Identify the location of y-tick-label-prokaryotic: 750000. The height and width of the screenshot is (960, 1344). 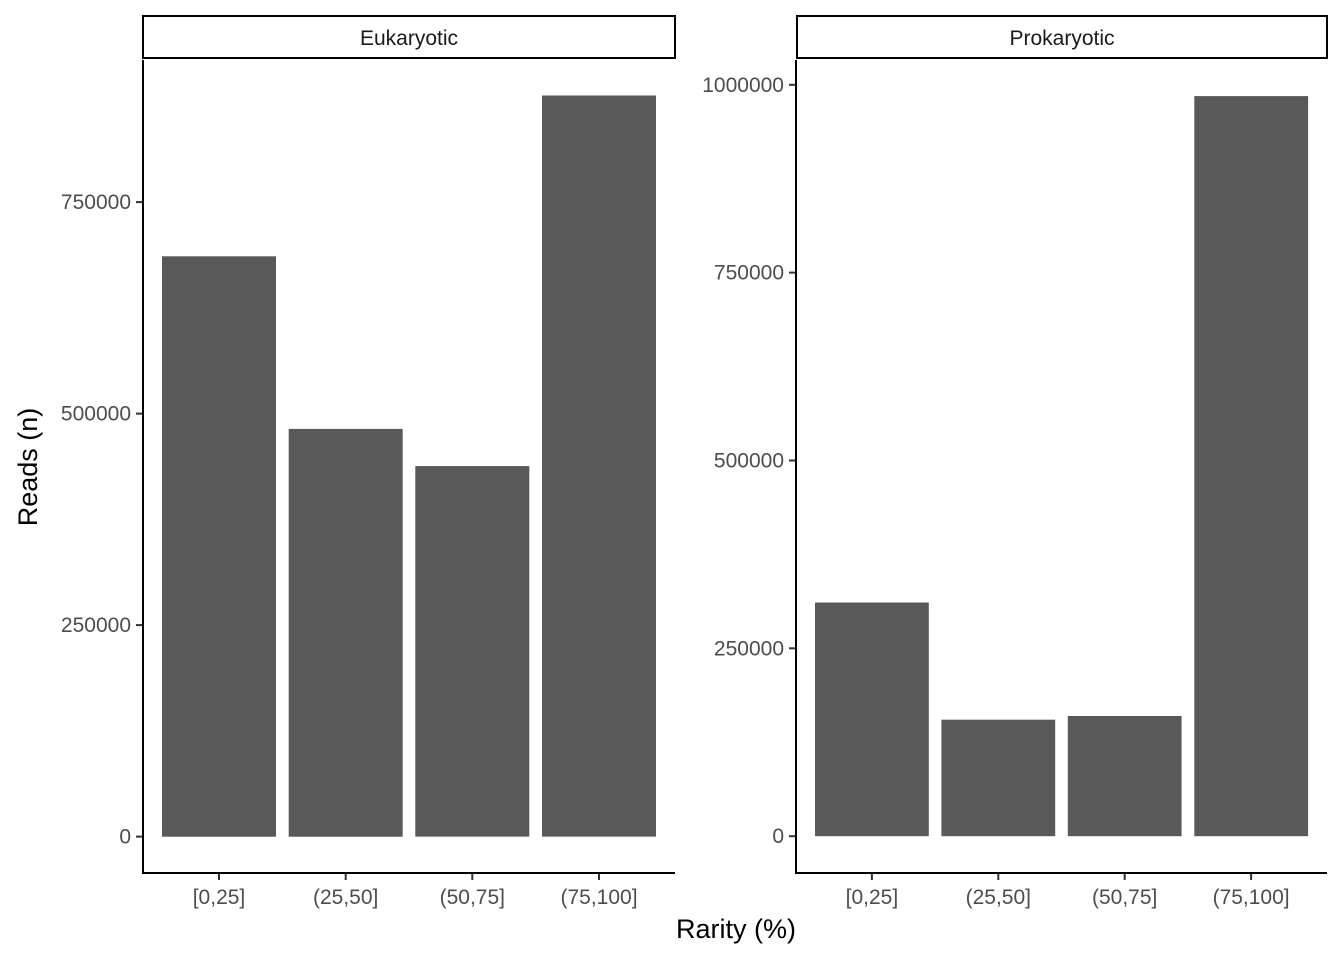
(749, 273).